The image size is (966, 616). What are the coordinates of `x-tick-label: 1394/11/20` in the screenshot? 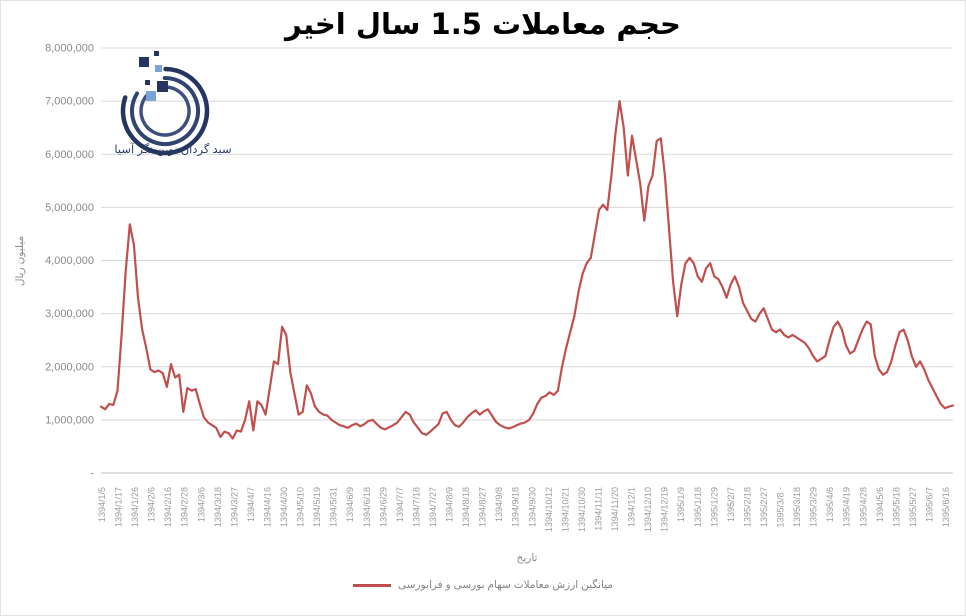 It's located at (615, 509).